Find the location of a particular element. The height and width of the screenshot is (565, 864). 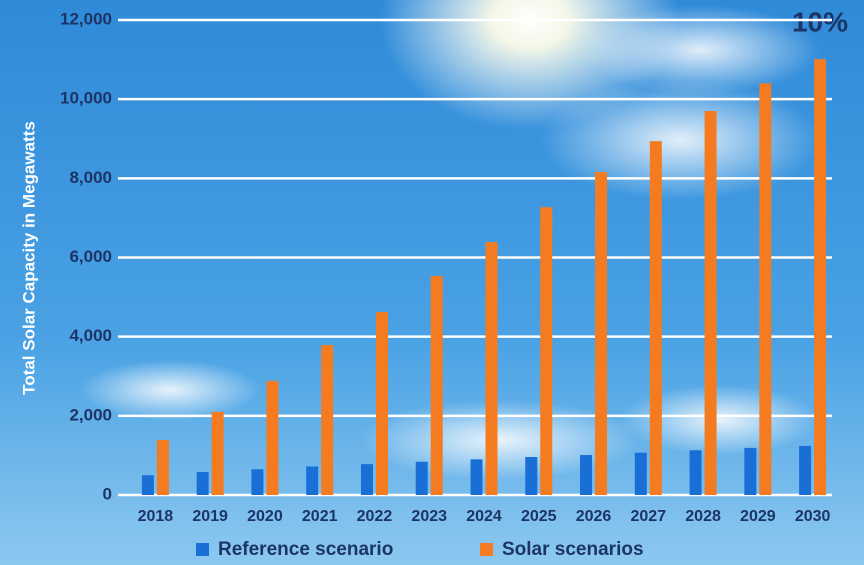

annotation: 10% is located at coordinates (820, 21).